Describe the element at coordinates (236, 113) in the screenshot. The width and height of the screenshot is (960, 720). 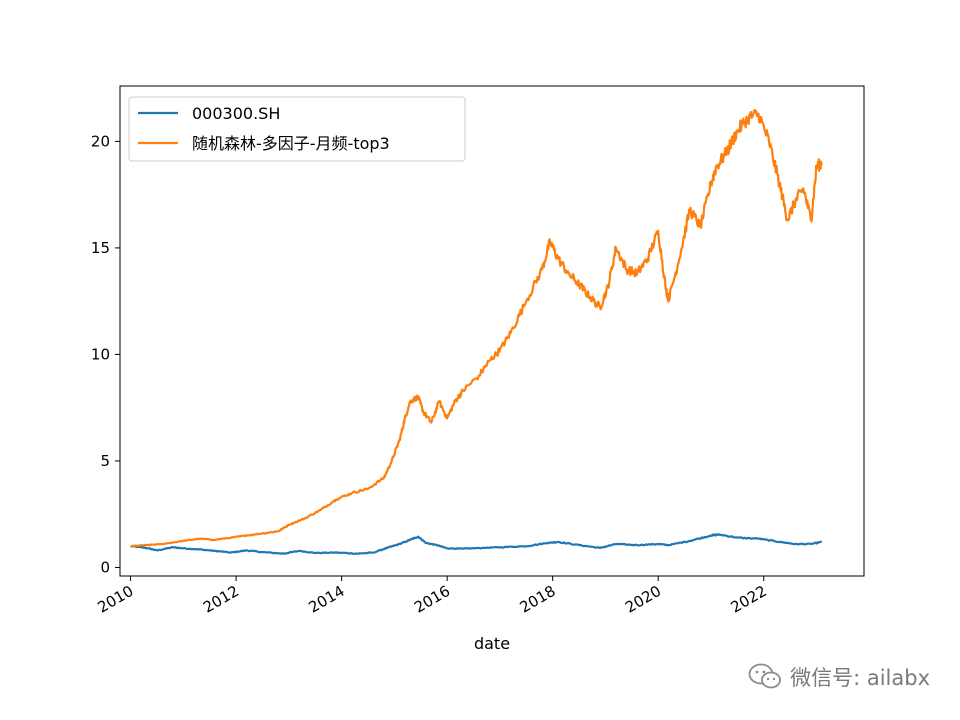
I see `legend-label-1: 000300.SH` at that location.